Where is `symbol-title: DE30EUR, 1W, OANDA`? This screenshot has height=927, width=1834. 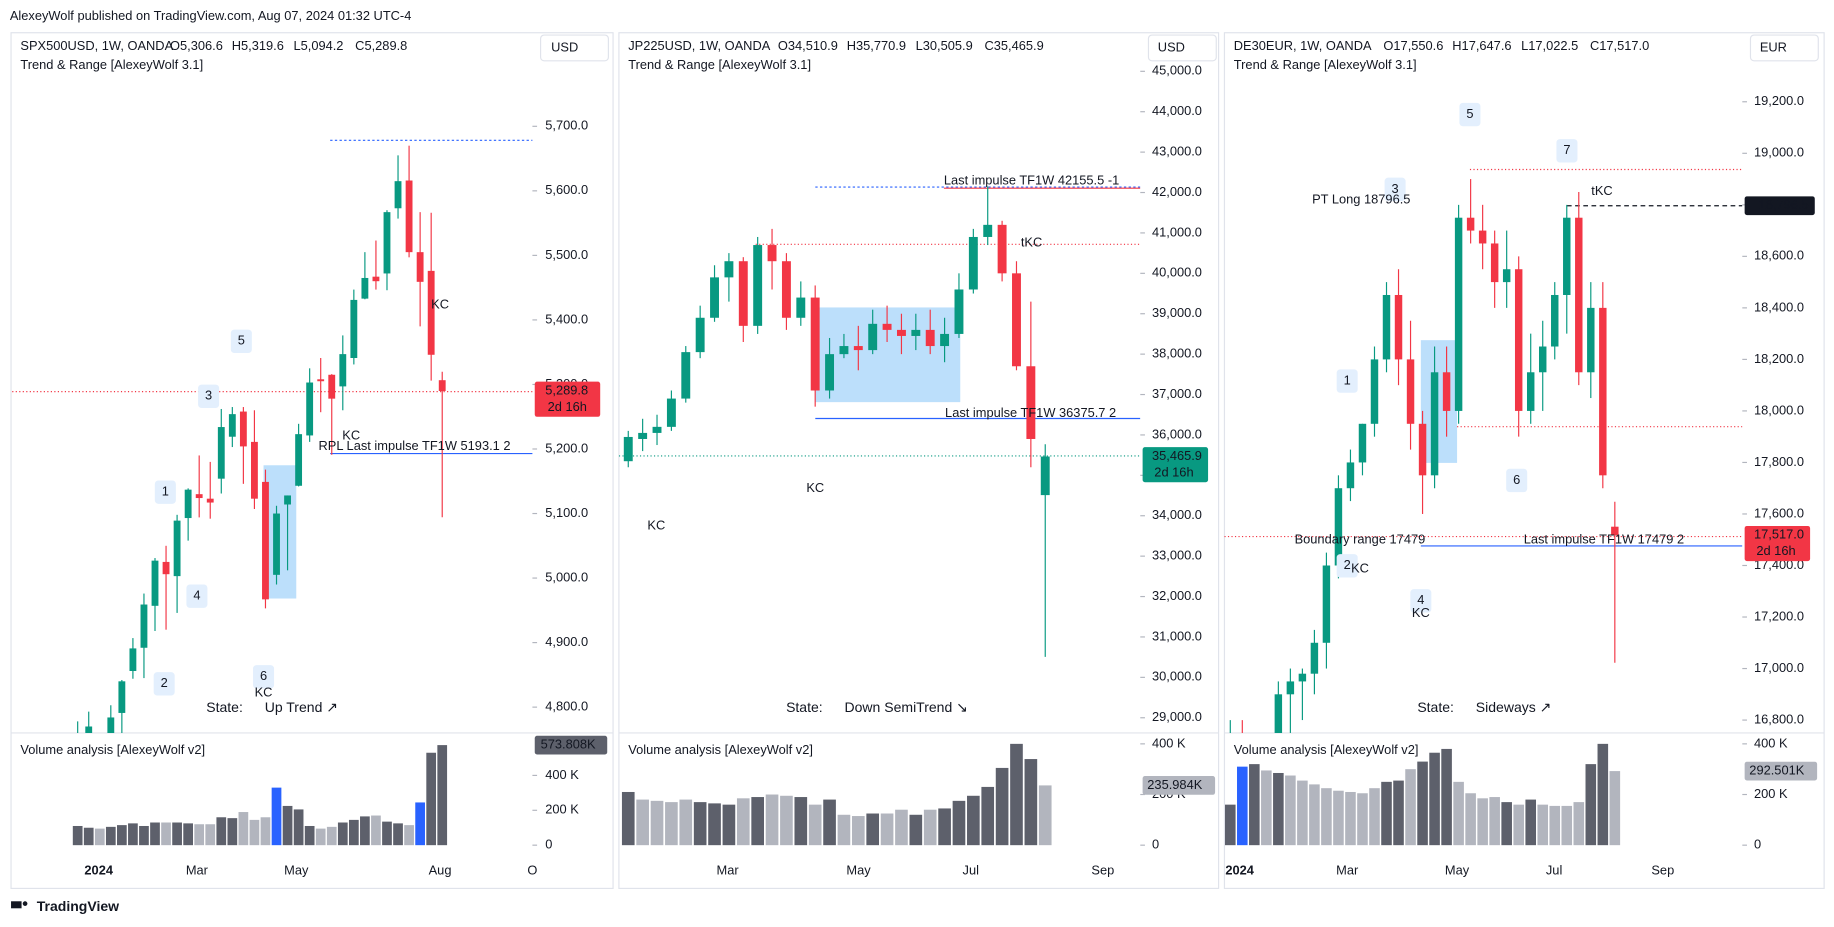 symbol-title: DE30EUR, 1W, OANDA is located at coordinates (1303, 45).